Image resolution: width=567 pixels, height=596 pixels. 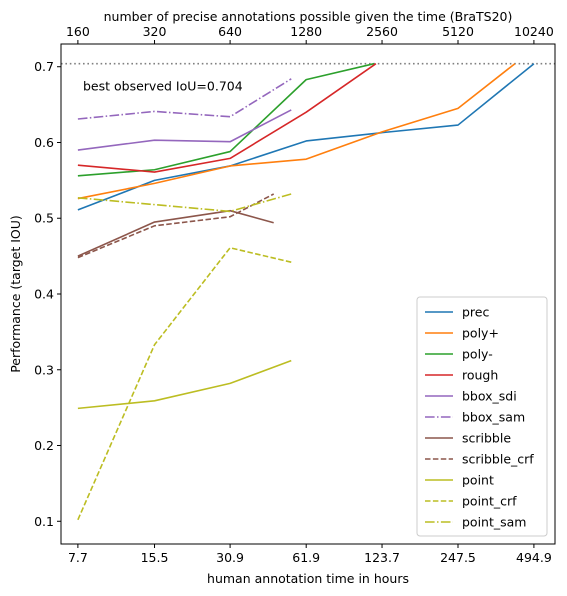 What do you see at coordinates (163, 86) in the screenshot?
I see `ref-line-label: best observed IoU=0.704` at bounding box center [163, 86].